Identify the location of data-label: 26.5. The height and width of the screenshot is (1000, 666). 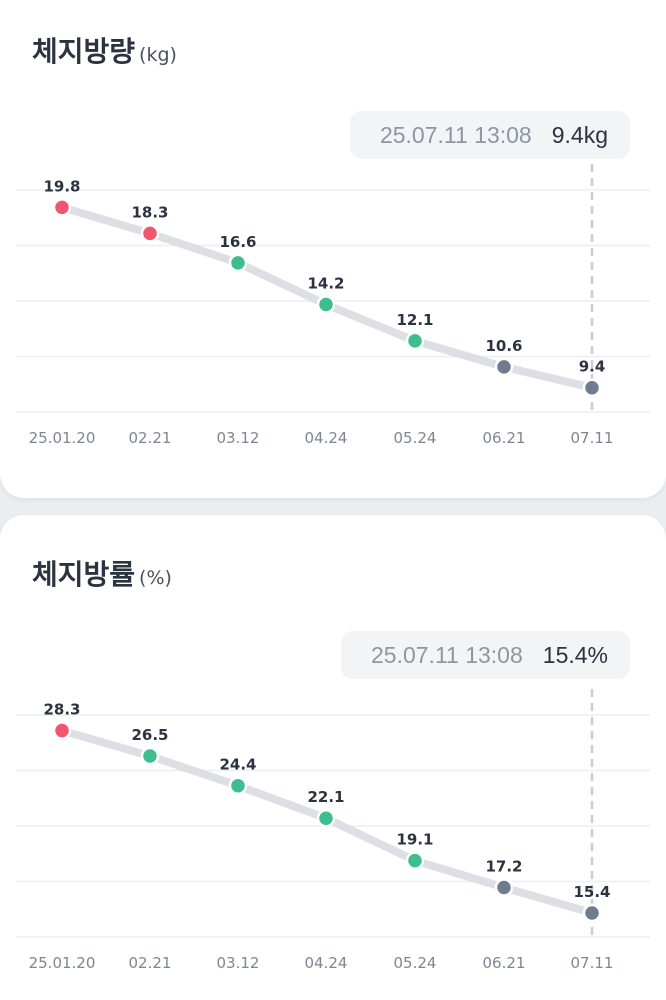
(149, 735).